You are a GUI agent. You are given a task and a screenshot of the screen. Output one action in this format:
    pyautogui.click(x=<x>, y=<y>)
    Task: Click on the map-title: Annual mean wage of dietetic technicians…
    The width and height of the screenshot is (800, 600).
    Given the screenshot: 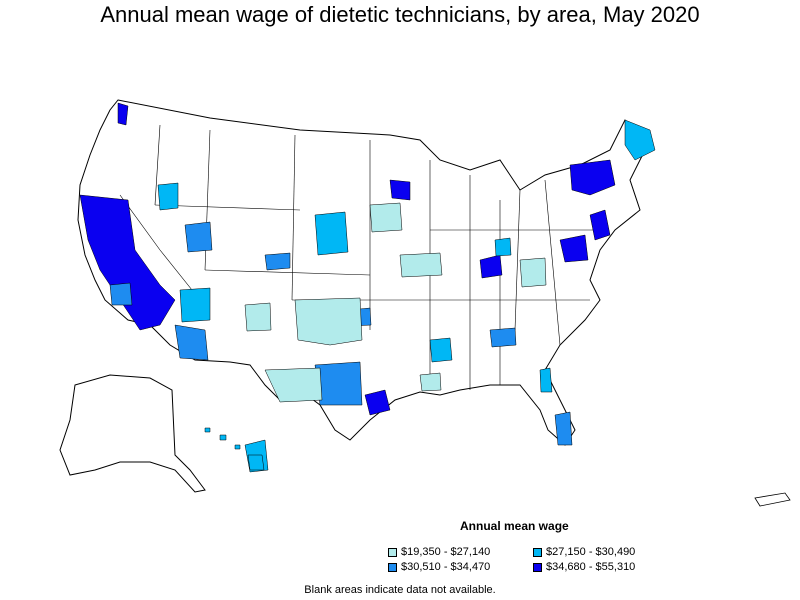 What is the action you would take?
    pyautogui.click(x=400, y=14)
    